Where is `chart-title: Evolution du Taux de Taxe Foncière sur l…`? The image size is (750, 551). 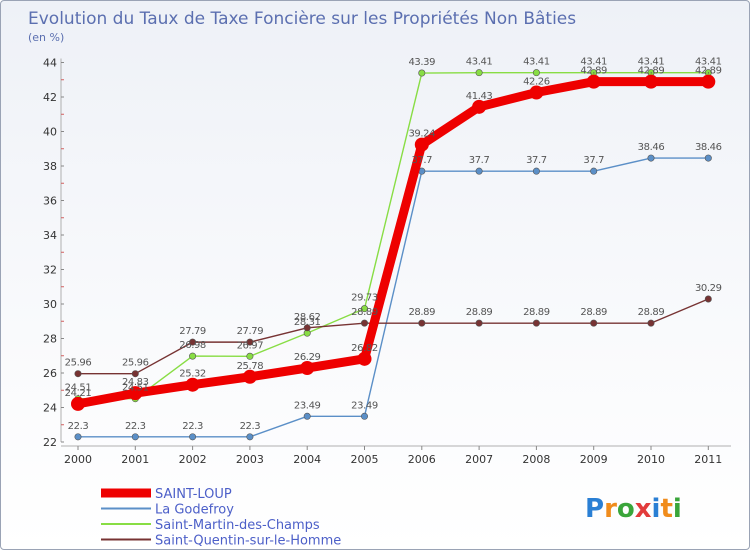
chart-title: Evolution du Taux de Taxe Foncière sur l… is located at coordinates (302, 19).